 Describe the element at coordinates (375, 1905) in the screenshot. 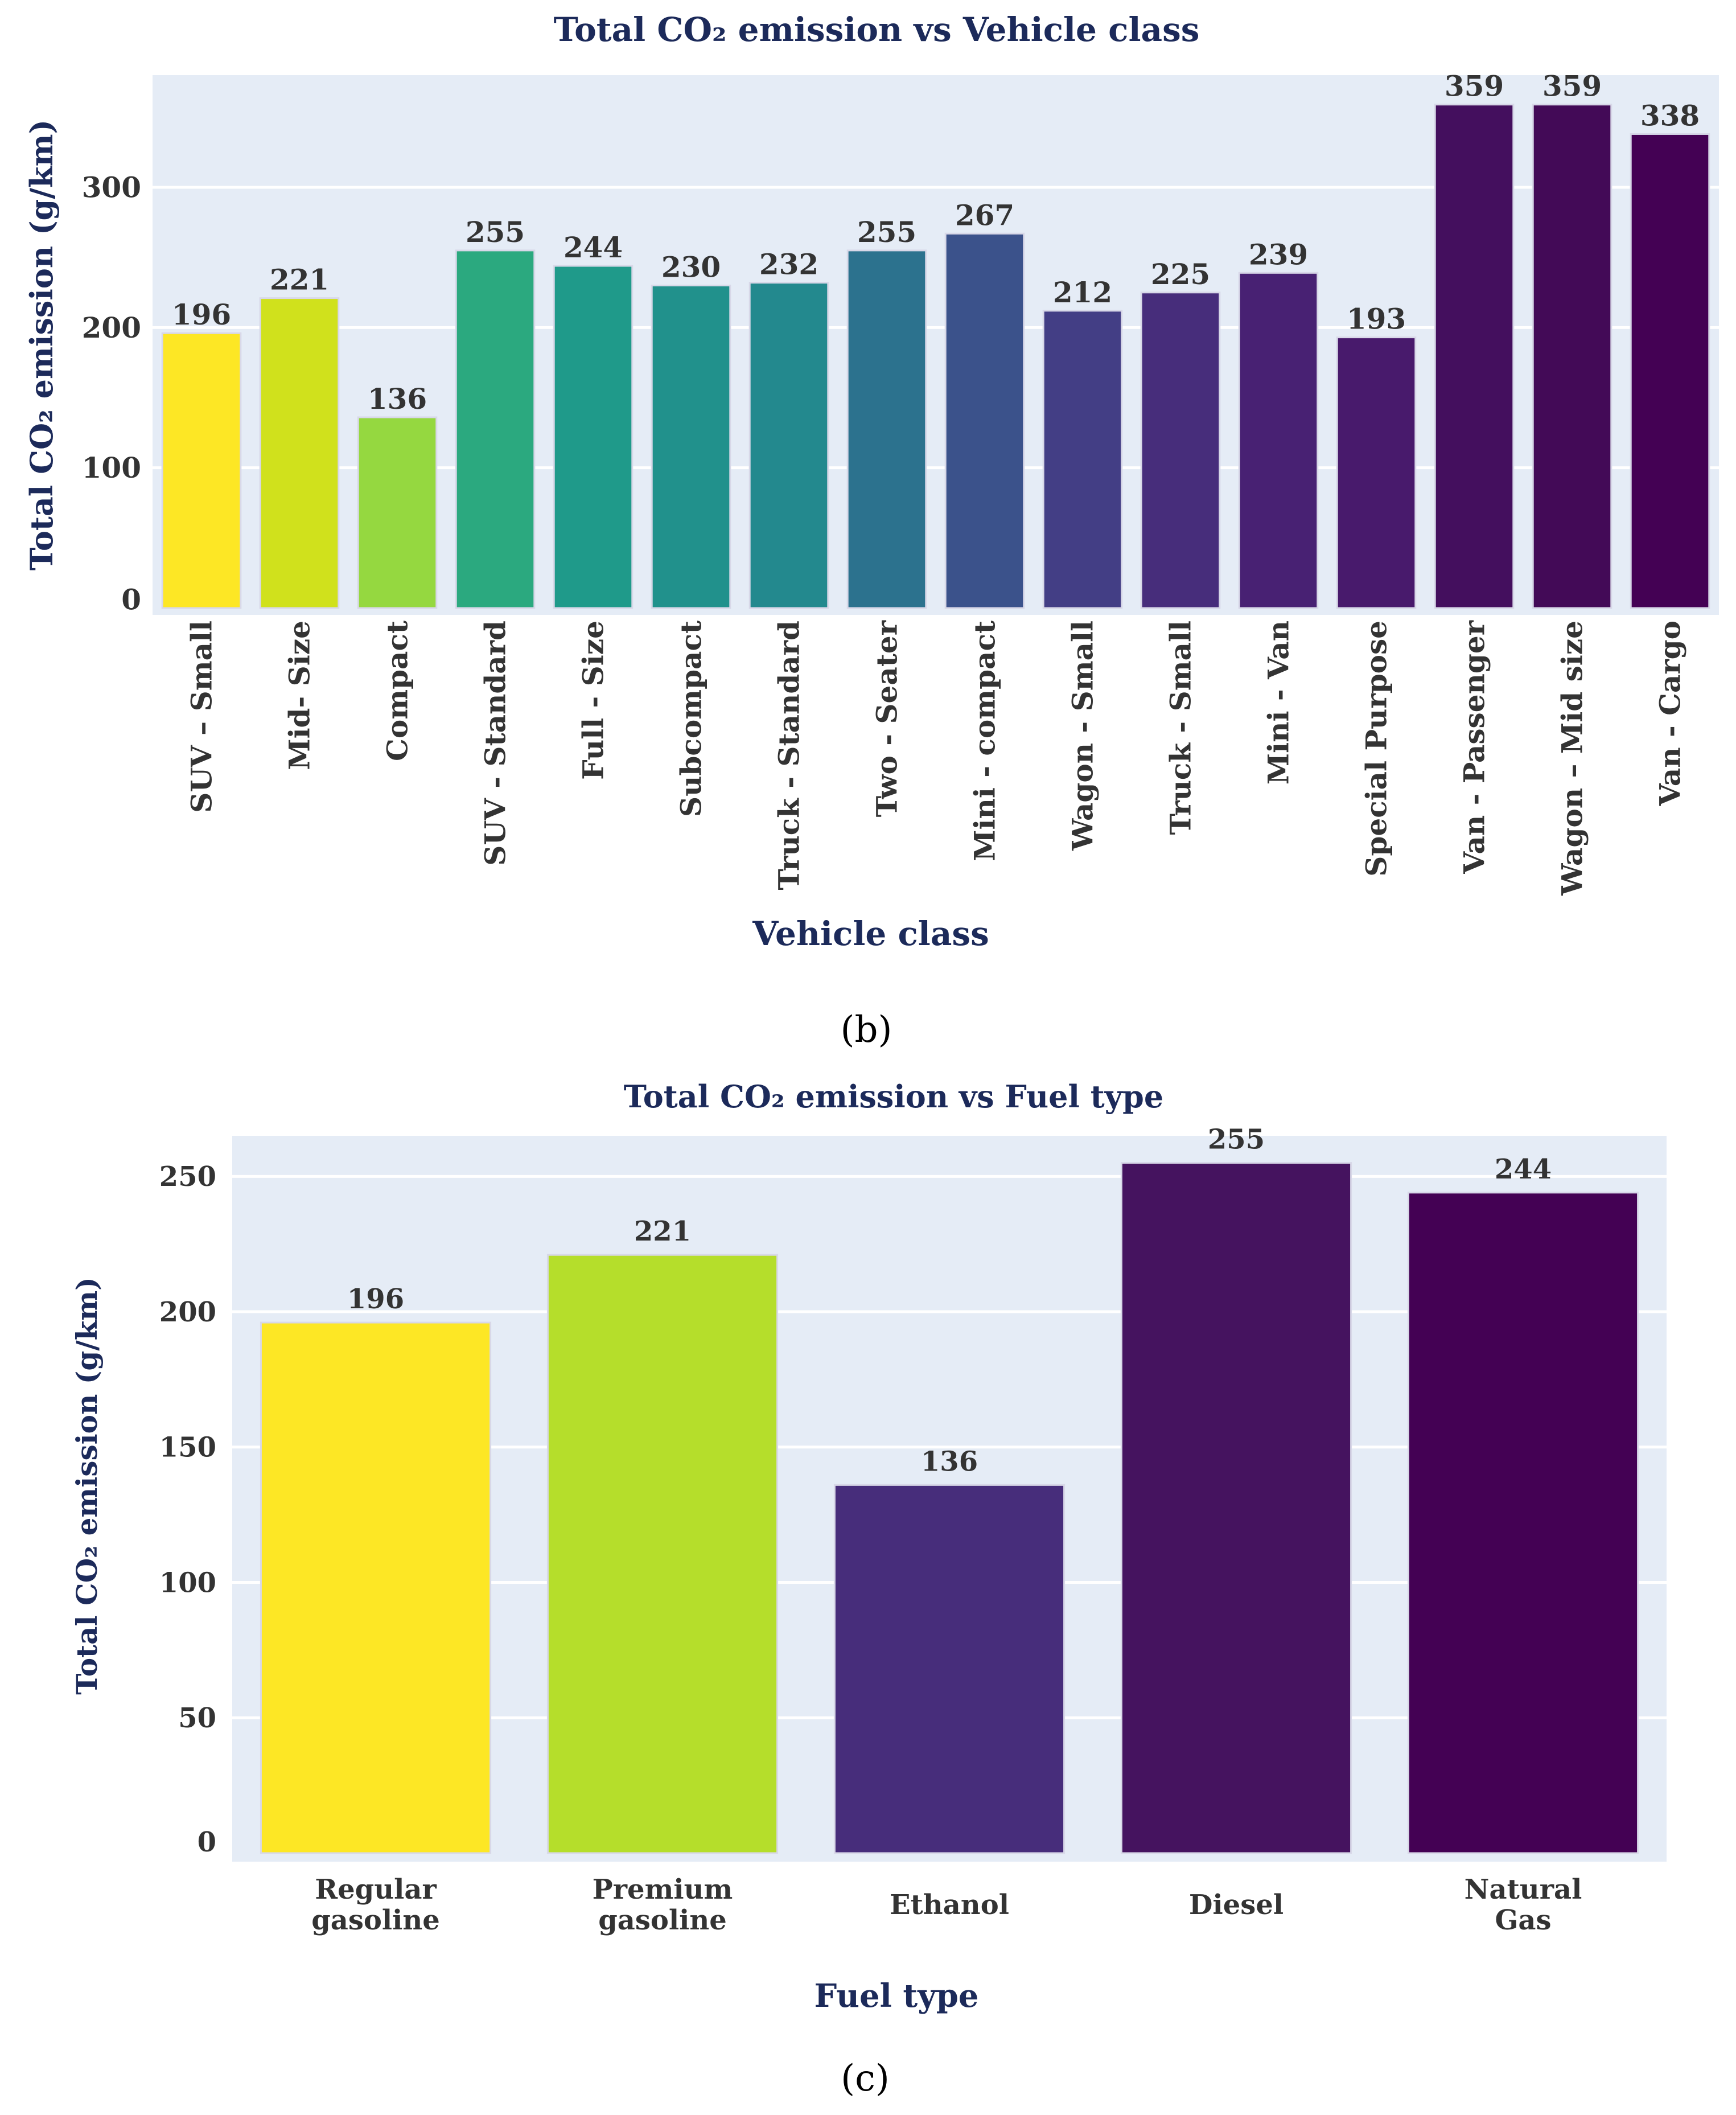

I see `x-tick-label: Regular gasoline` at that location.